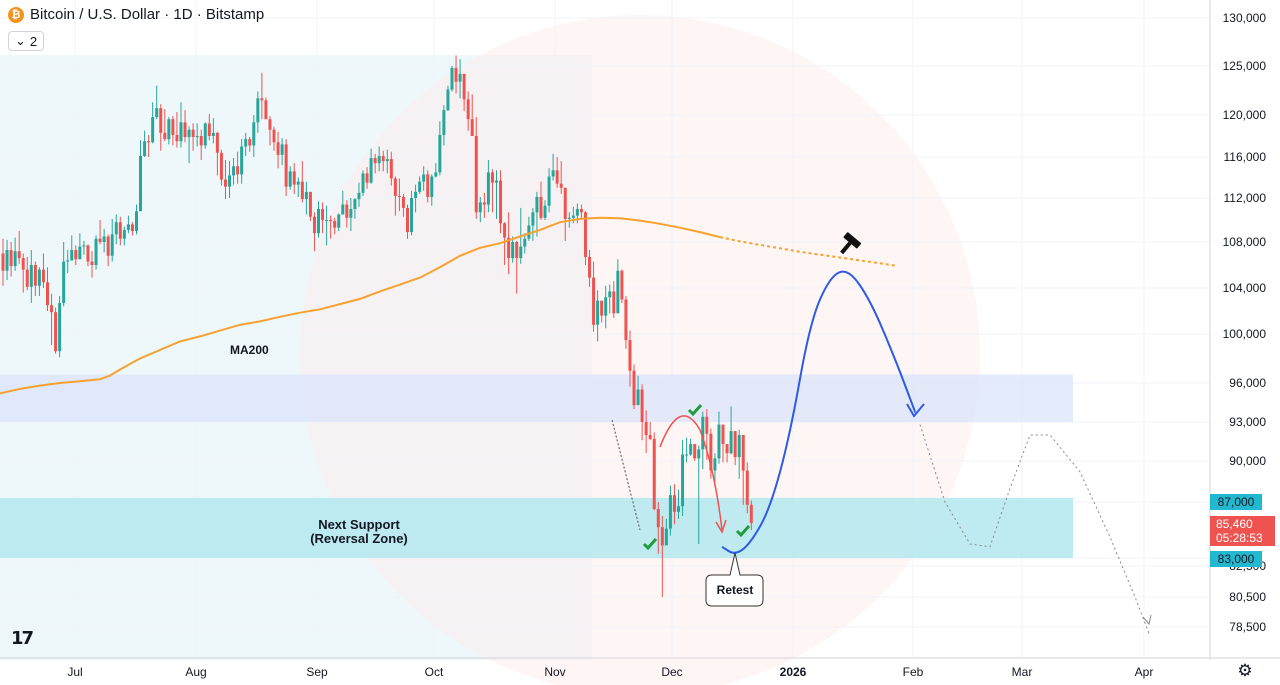 This screenshot has height=685, width=1280. Describe the element at coordinates (1236, 559) in the screenshot. I see `svg-text: 83,000` at that location.